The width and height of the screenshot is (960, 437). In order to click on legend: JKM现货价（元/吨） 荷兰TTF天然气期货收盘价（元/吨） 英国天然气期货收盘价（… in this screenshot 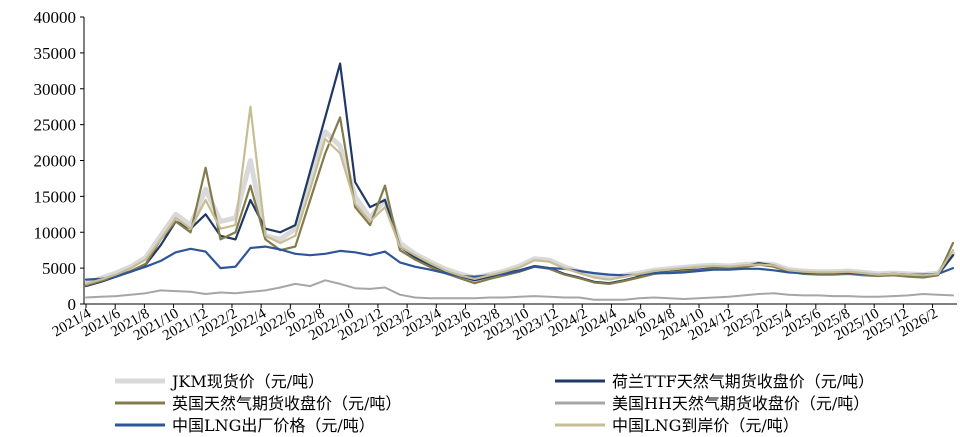, I will do `click(494, 403)`.